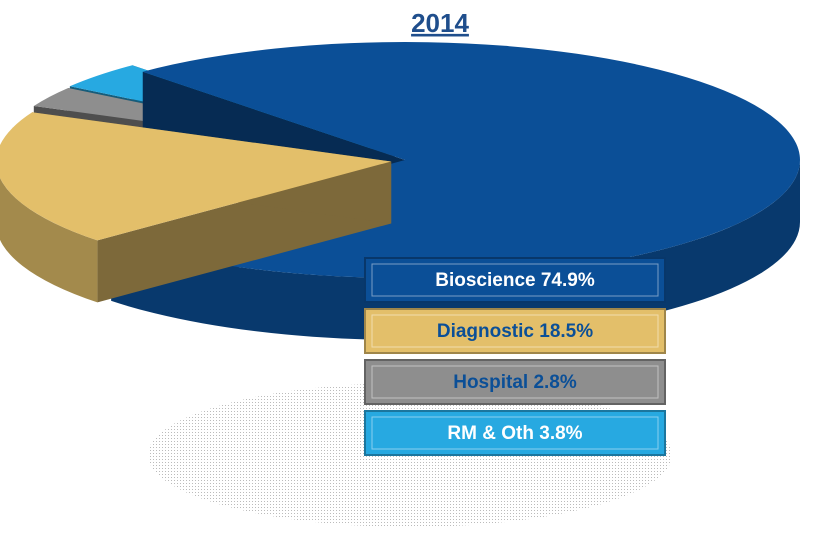  Describe the element at coordinates (568, 280) in the screenshot. I see `legend-value: 74.9%` at that location.